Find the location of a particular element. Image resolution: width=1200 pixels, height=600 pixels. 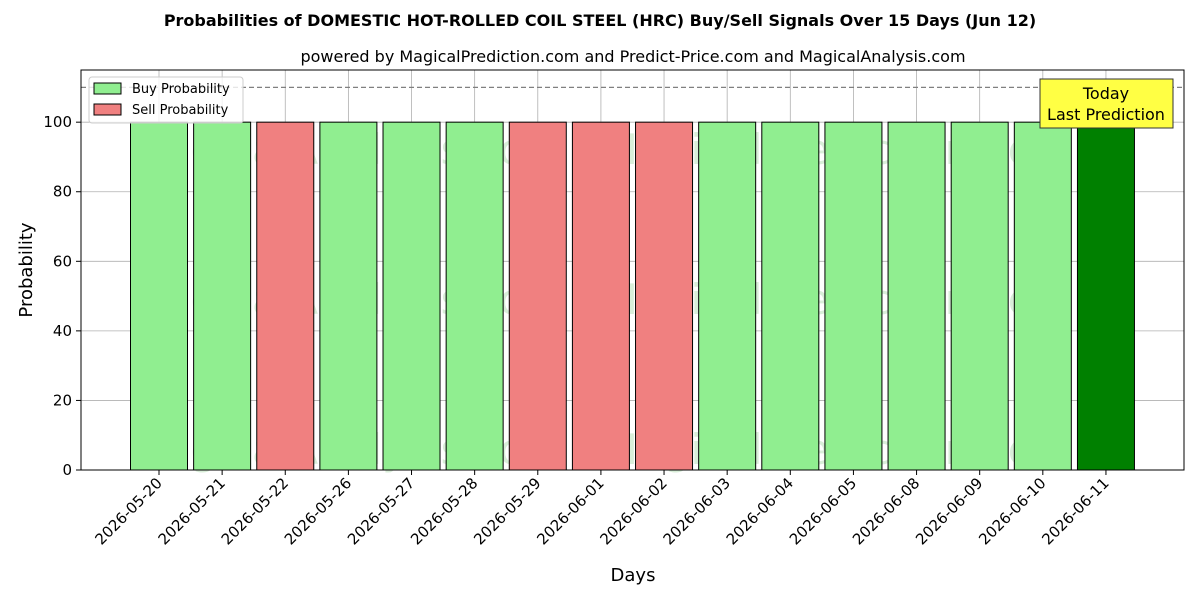

y-tick-label: 60 is located at coordinates (62, 261).